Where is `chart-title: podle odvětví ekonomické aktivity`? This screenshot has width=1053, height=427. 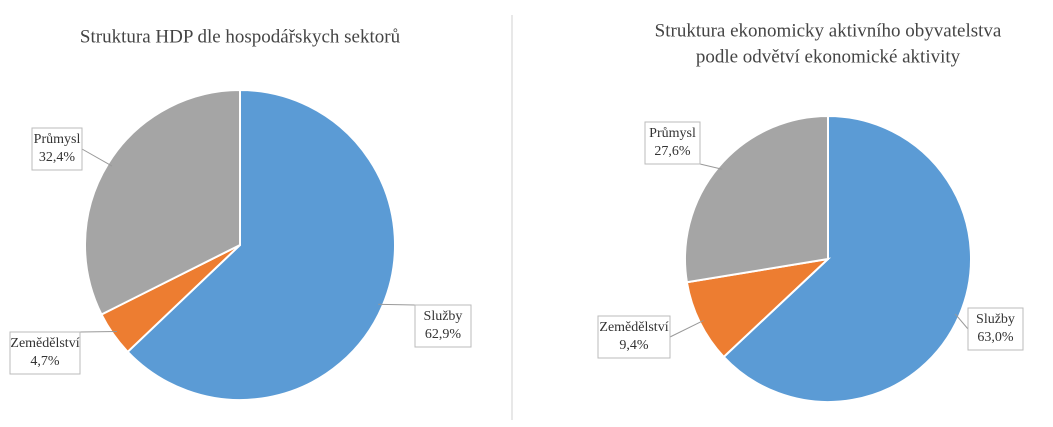 chart-title: podle odvětví ekonomické aktivity is located at coordinates (828, 56).